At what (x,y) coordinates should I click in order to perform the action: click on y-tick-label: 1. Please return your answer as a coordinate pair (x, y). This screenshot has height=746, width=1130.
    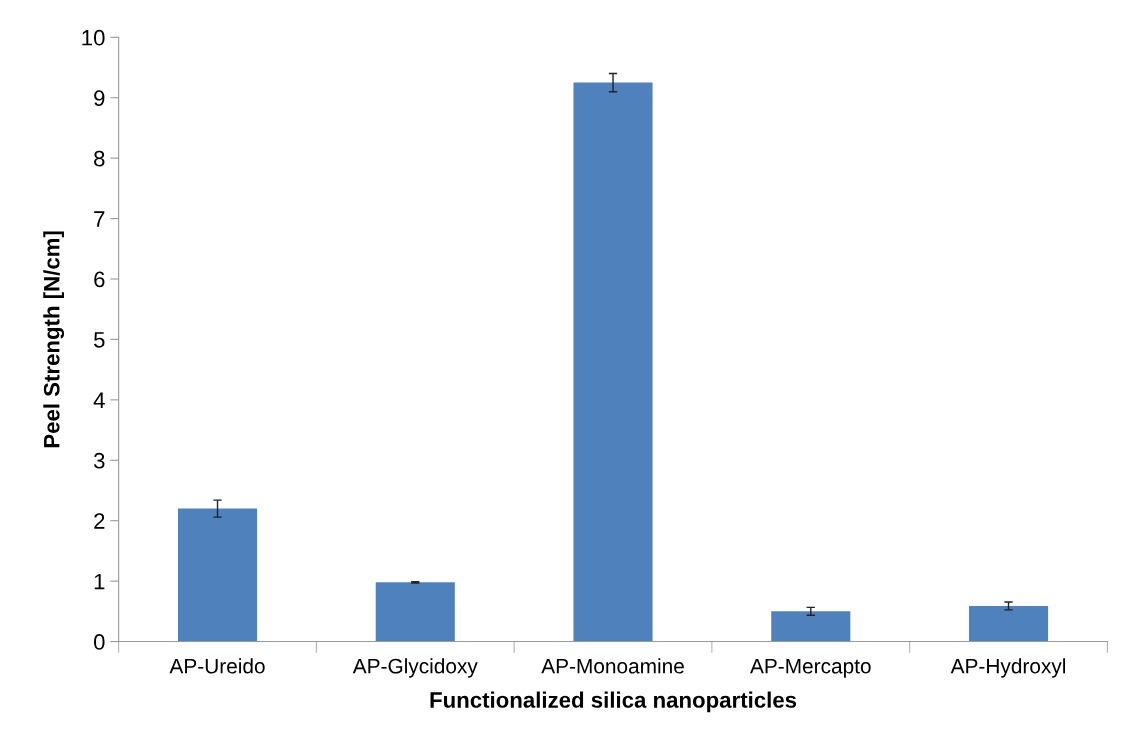
    Looking at the image, I should click on (99, 581).